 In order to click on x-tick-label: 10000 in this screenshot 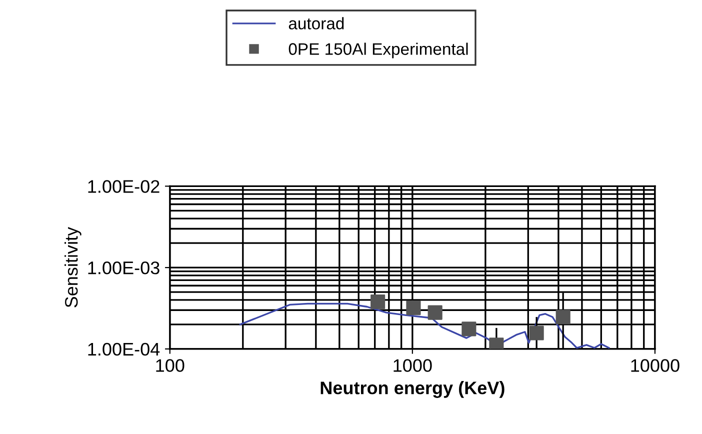, I will do `click(655, 365)`.